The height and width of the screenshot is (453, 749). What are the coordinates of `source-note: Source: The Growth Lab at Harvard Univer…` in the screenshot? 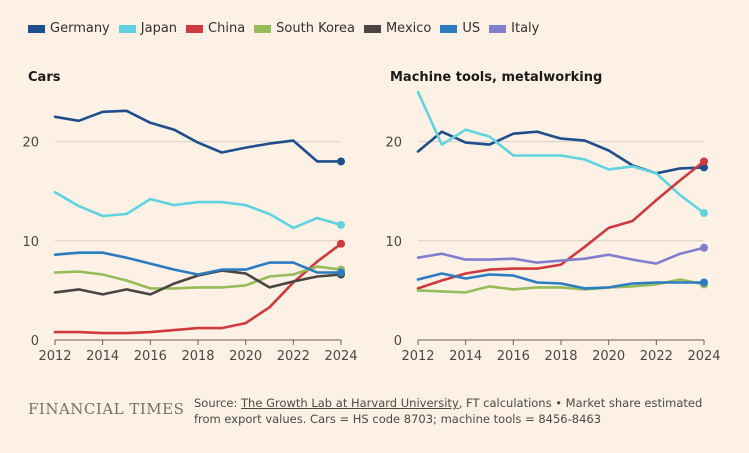 It's located at (454, 411).